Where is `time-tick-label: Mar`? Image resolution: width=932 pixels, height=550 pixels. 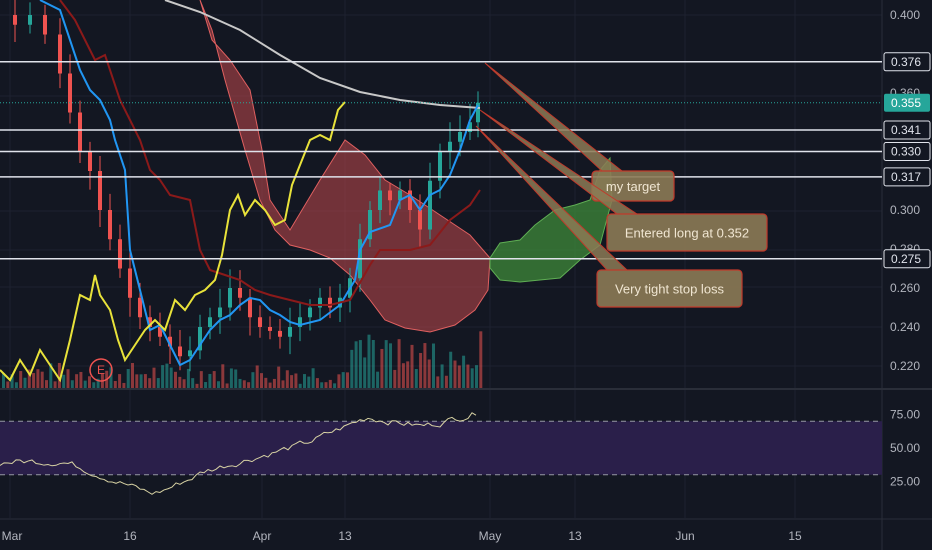
time-tick-label: Mar is located at coordinates (12, 536).